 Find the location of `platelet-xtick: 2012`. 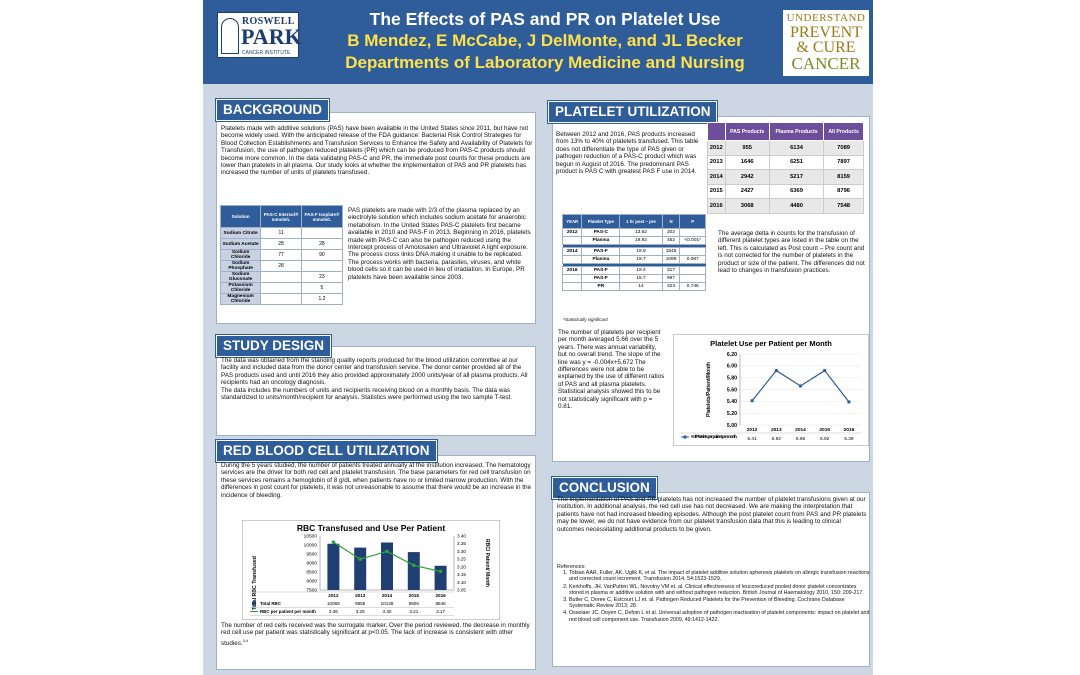

platelet-xtick: 2012 is located at coordinates (752, 430).